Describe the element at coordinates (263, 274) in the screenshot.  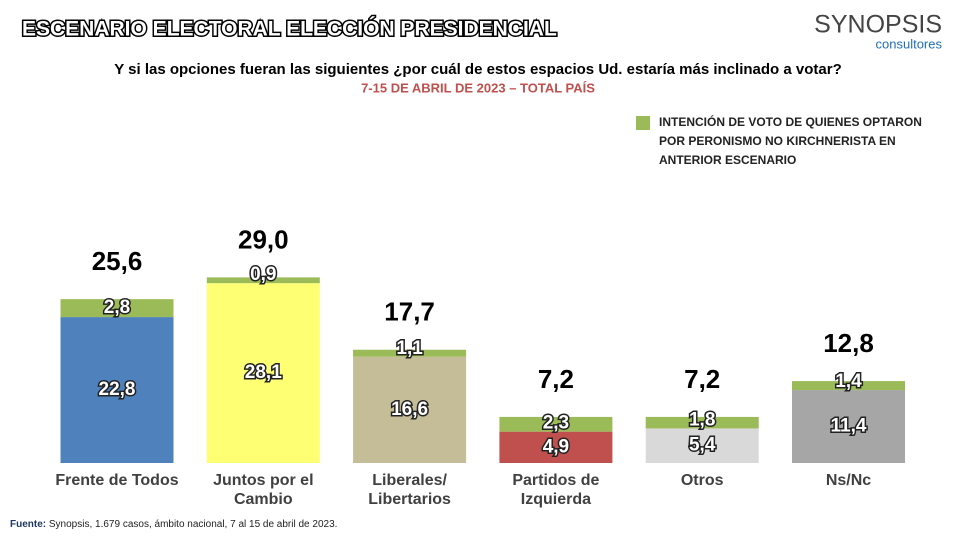
I see `value-label: 0,9` at that location.